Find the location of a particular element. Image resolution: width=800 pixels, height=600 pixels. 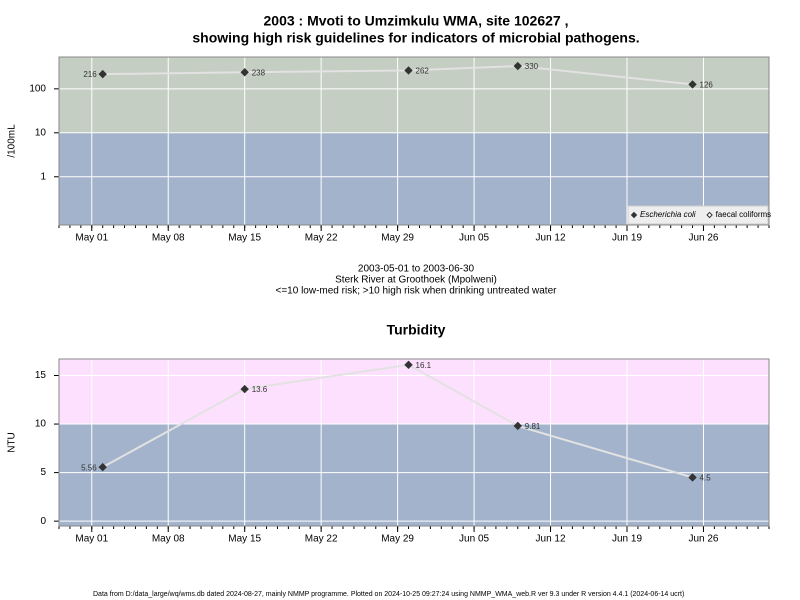

value-label: 5.56 is located at coordinates (89, 467).